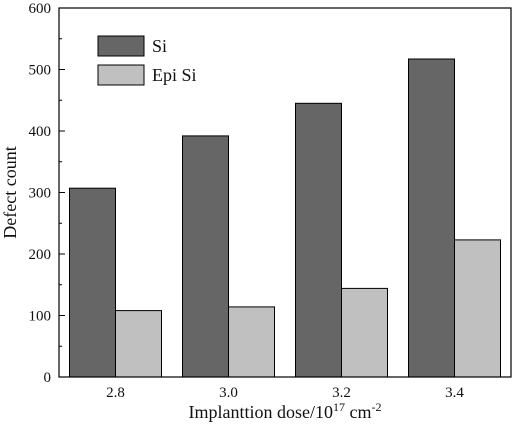  I want to click on x-axis-ticks: 2.8 3.0 3.2 3.4, so click(285, 386).